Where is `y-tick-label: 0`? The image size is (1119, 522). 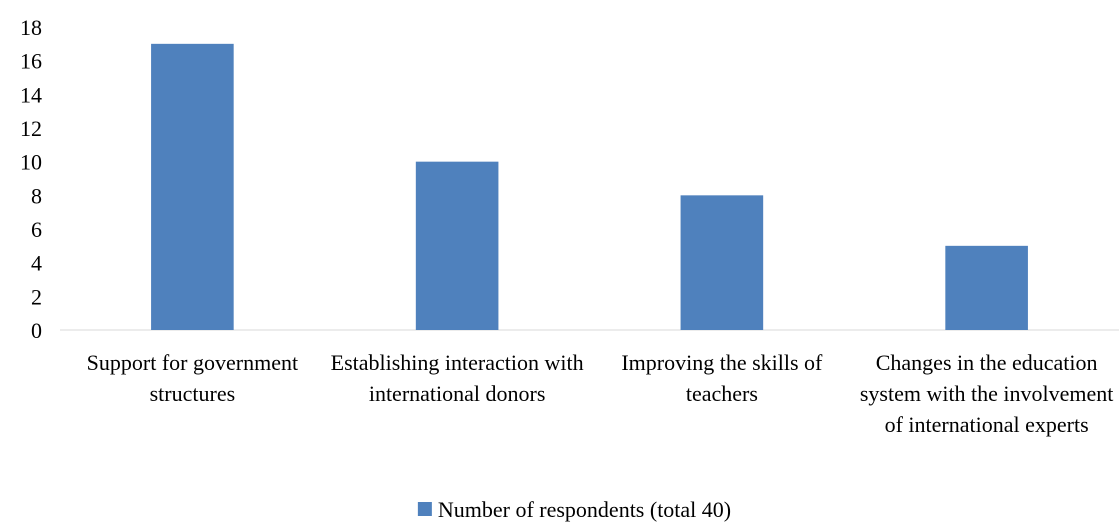 y-tick-label: 0 is located at coordinates (36, 330).